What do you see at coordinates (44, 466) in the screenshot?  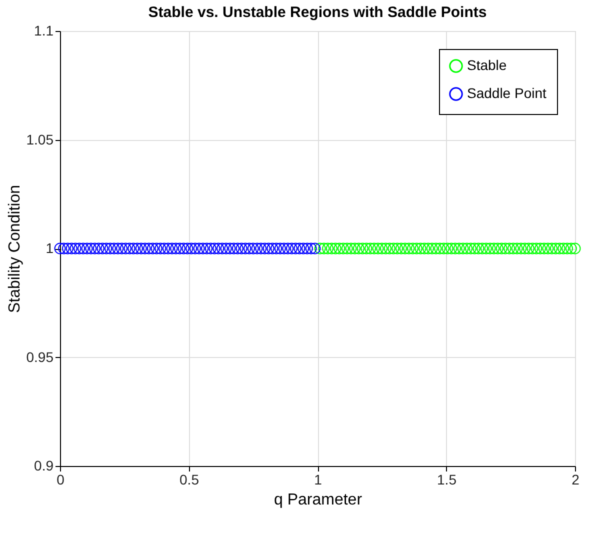 I see `y-tick-label: 0.9` at bounding box center [44, 466].